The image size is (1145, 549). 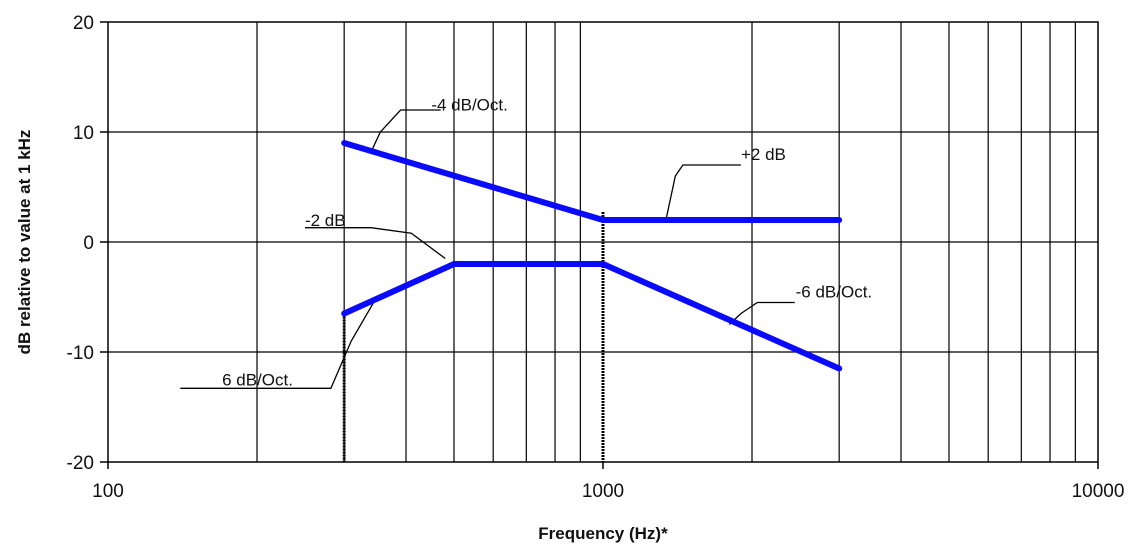 I want to click on x-tick-label: 1000, so click(x=603, y=491).